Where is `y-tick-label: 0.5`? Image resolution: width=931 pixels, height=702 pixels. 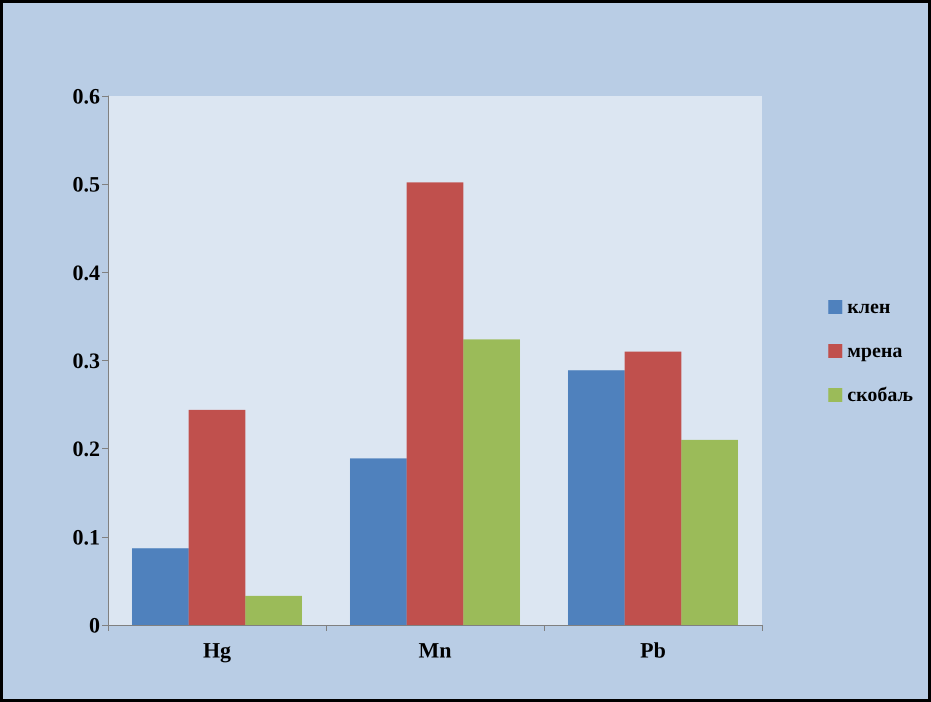
y-tick-label: 0.5 is located at coordinates (86, 184).